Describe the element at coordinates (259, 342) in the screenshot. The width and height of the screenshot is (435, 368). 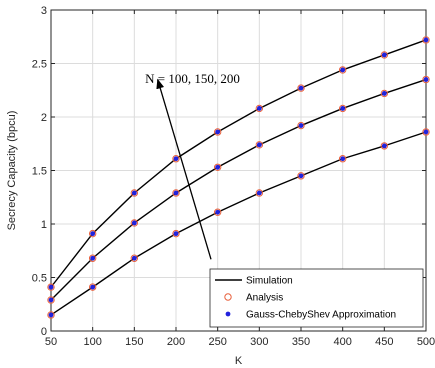
I see `x-tick-label: 300` at that location.